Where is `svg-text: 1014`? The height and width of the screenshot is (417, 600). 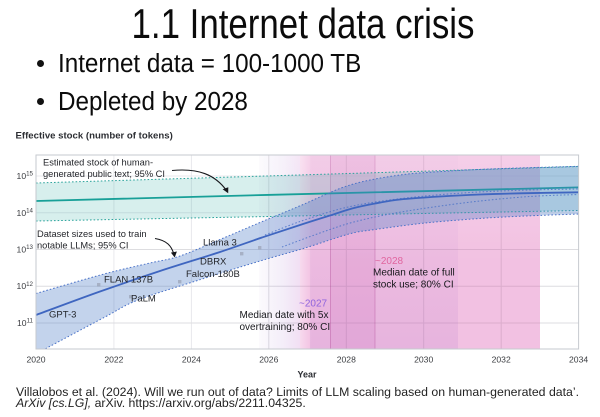 svg-text: 1014 is located at coordinates (25, 212).